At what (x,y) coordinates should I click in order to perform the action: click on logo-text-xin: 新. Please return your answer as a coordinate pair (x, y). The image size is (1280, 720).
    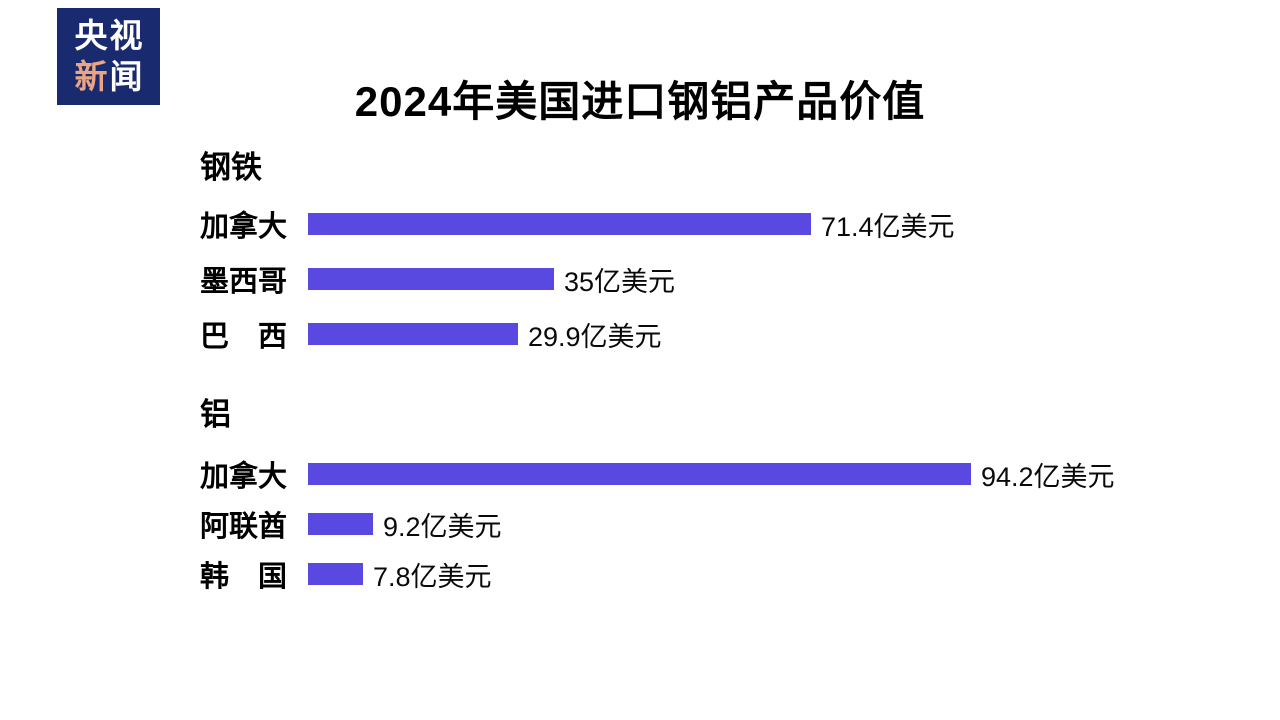
    Looking at the image, I should click on (92, 76).